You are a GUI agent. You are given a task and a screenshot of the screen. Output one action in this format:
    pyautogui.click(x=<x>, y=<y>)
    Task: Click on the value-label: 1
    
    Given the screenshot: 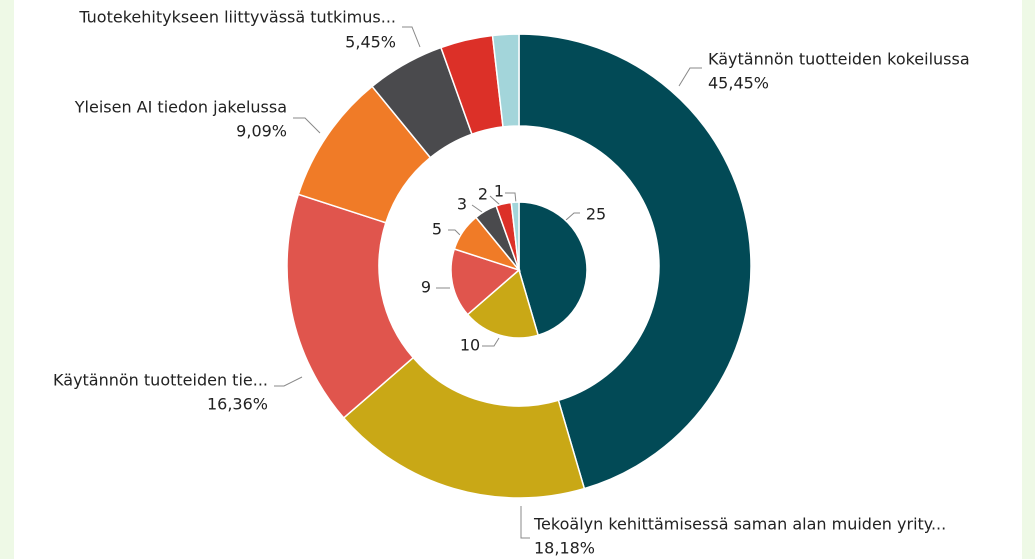 What is the action you would take?
    pyautogui.click(x=499, y=191)
    